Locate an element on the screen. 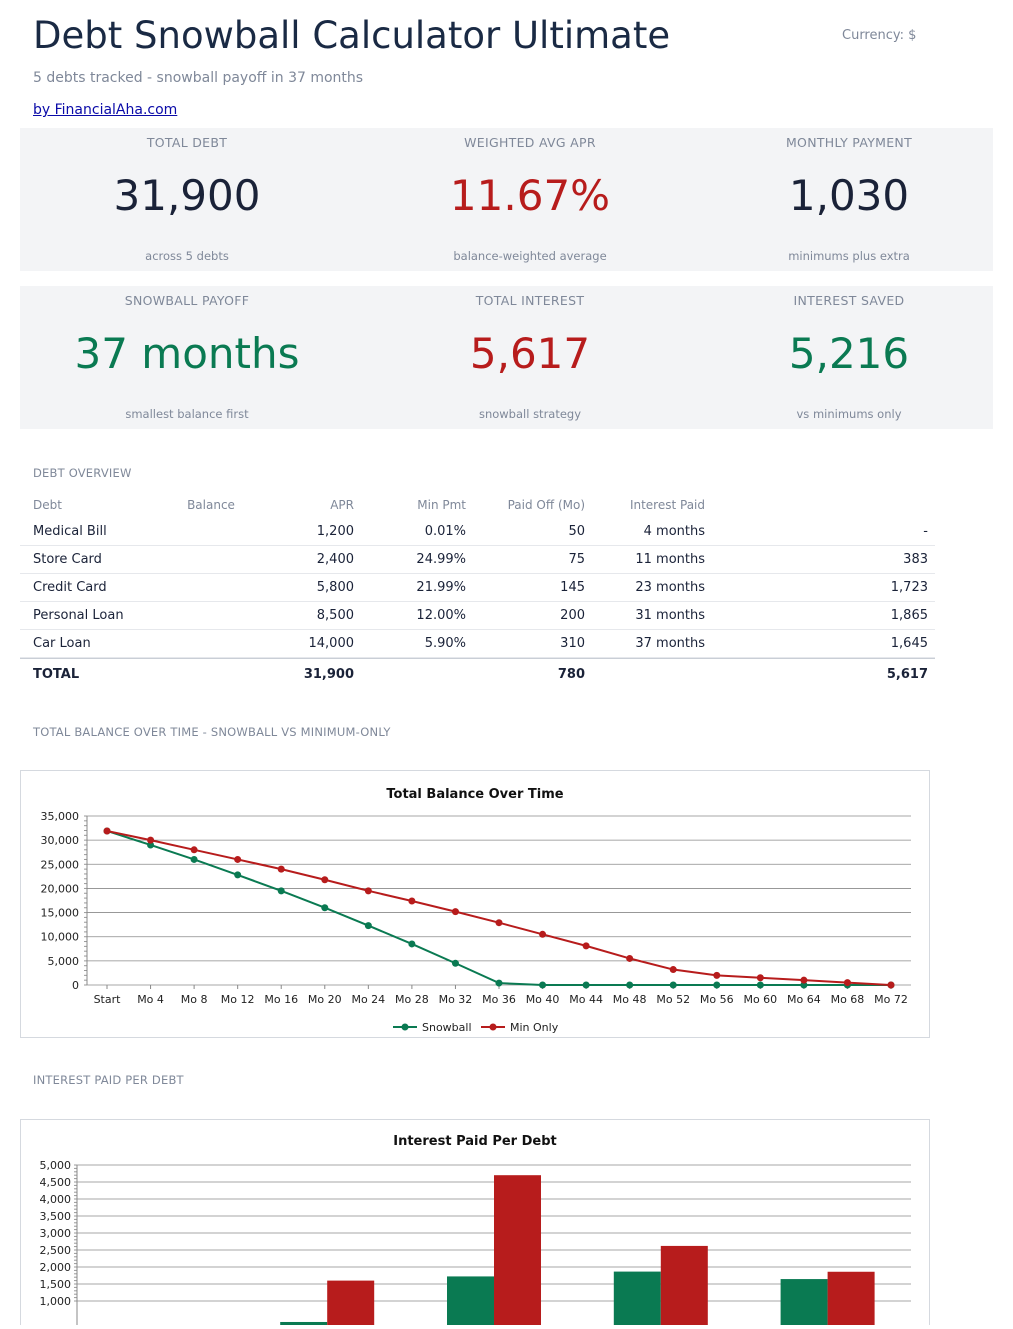  kpi-label: INTEREST SAVED is located at coordinates (849, 300).